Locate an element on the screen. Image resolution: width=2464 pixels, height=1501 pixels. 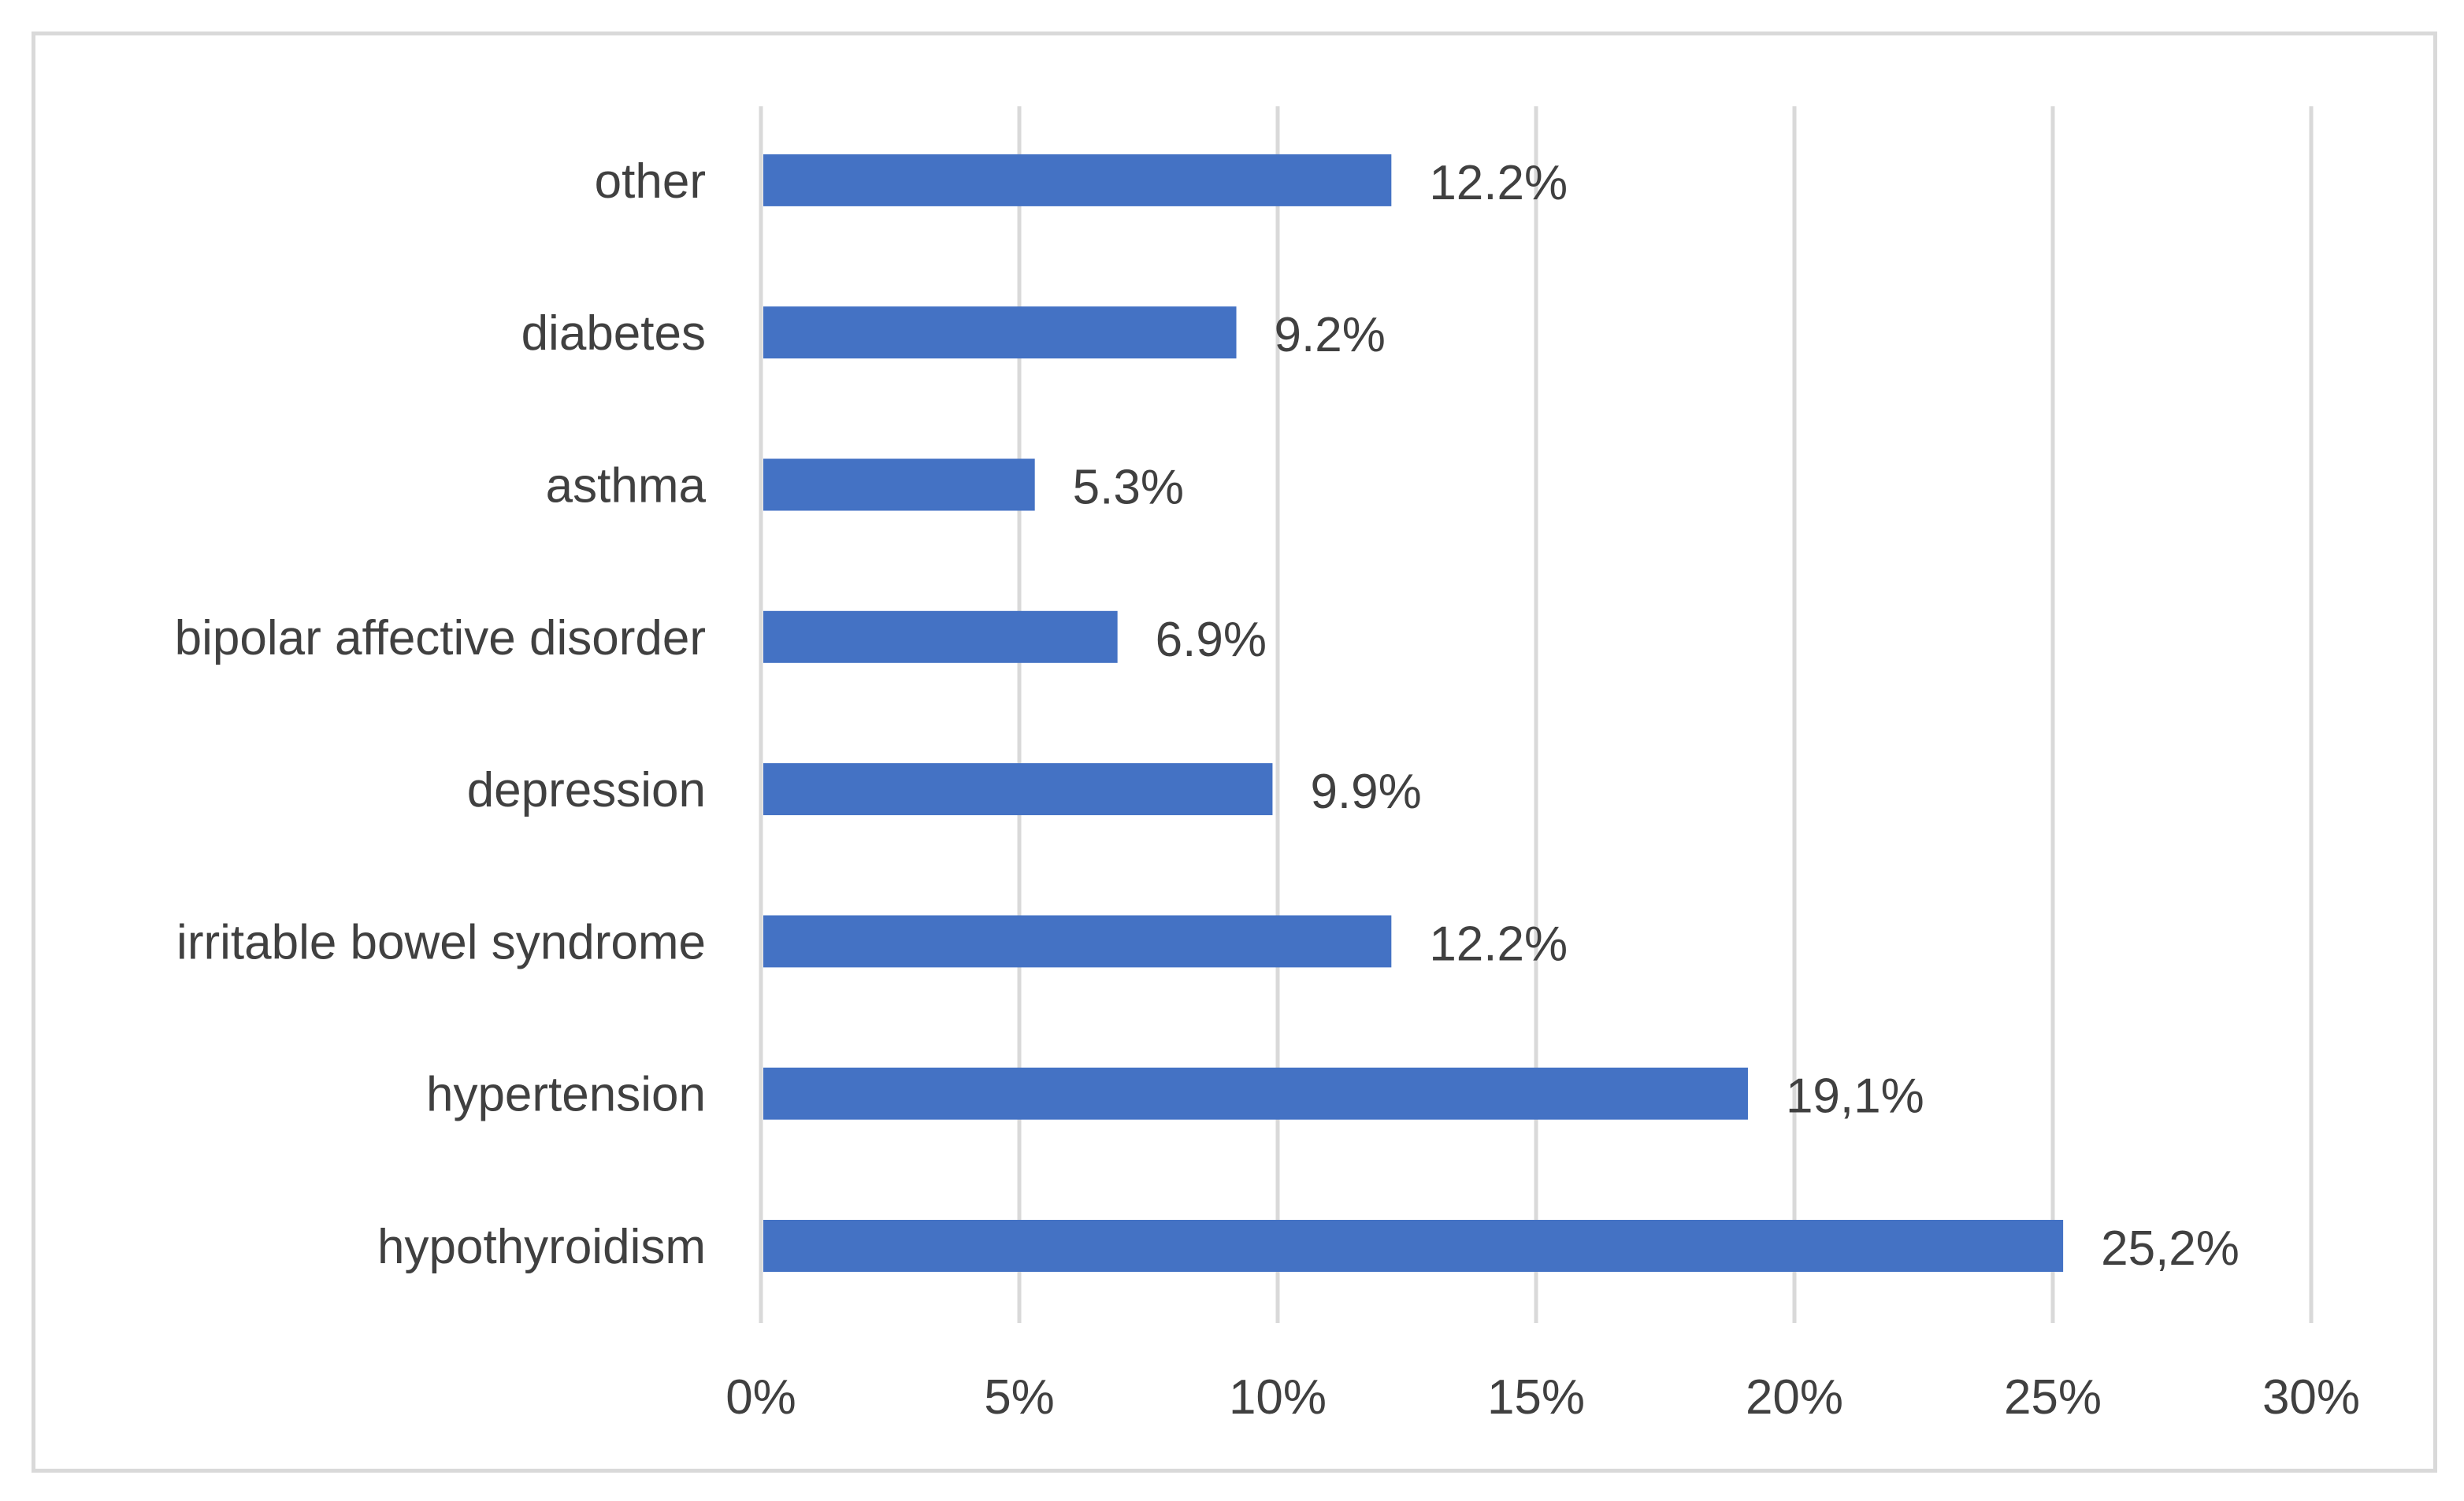
data-label: 9.9% is located at coordinates (1365, 792).